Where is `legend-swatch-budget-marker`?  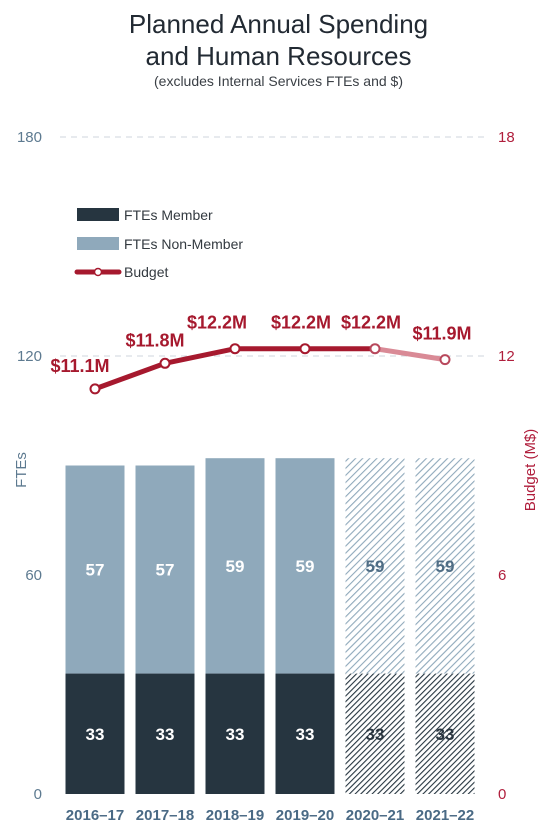
legend-swatch-budget-marker is located at coordinates (98, 272).